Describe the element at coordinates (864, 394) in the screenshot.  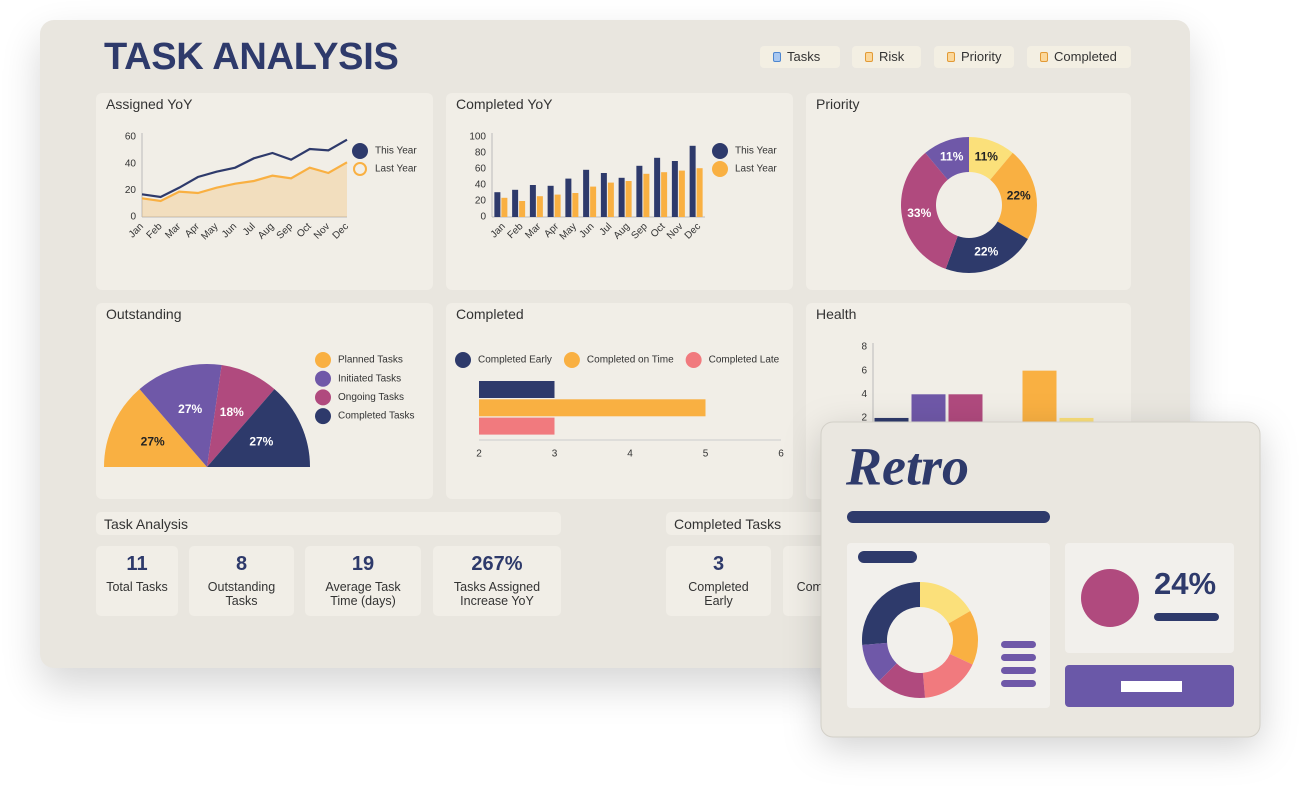
I see `y-tick-label: 4` at that location.